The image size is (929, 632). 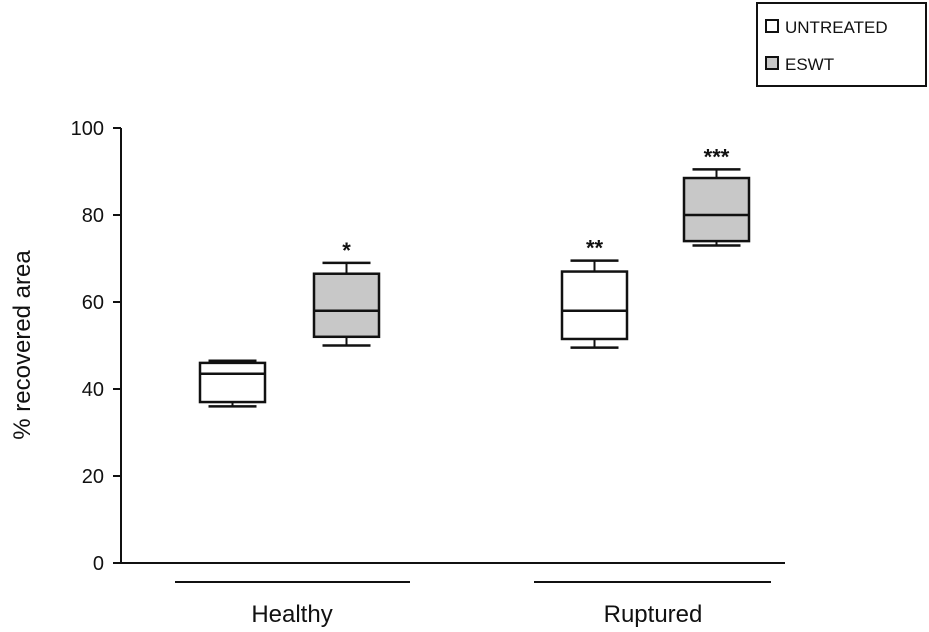 I want to click on iqr-box-eswt-ruptured, so click(x=716, y=209).